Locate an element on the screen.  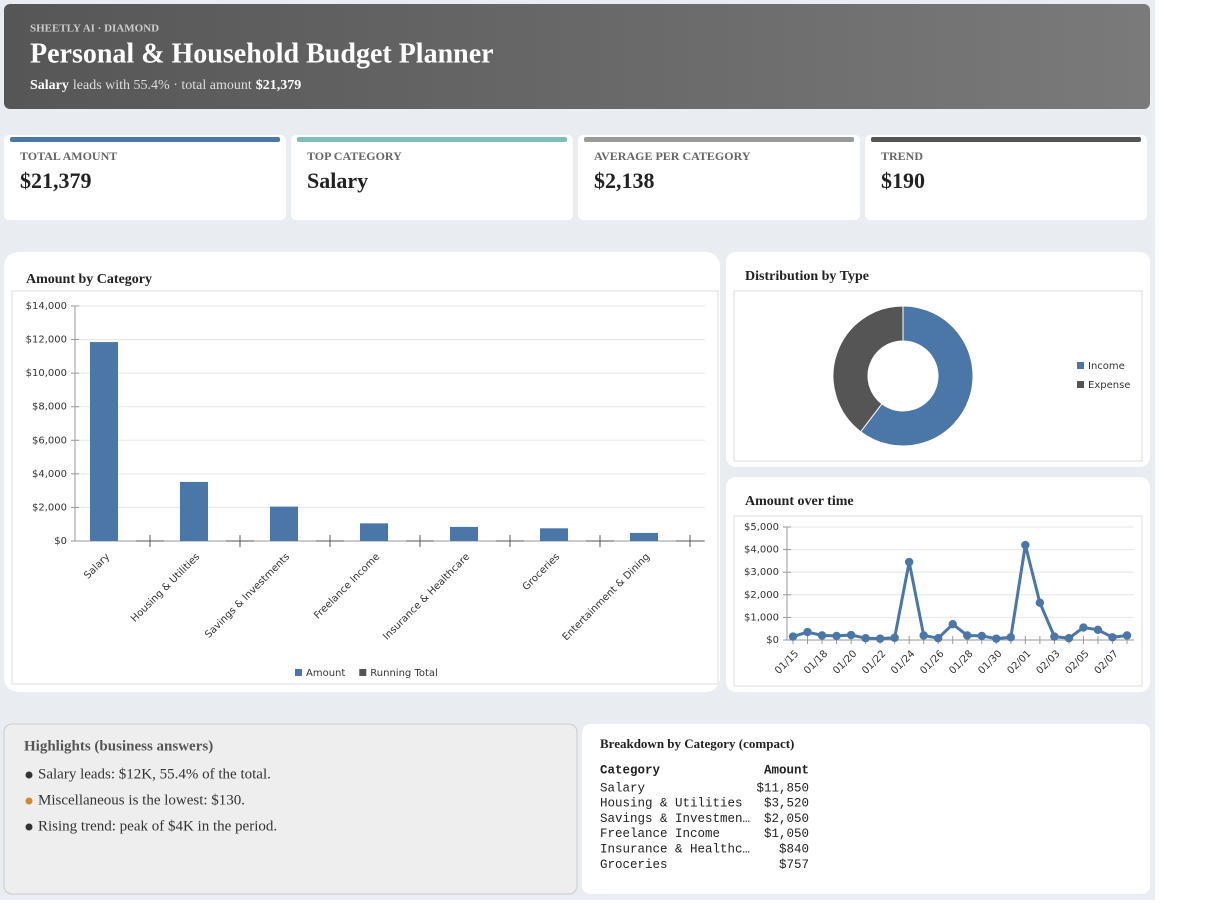
kpi-label: TREND is located at coordinates (902, 156).